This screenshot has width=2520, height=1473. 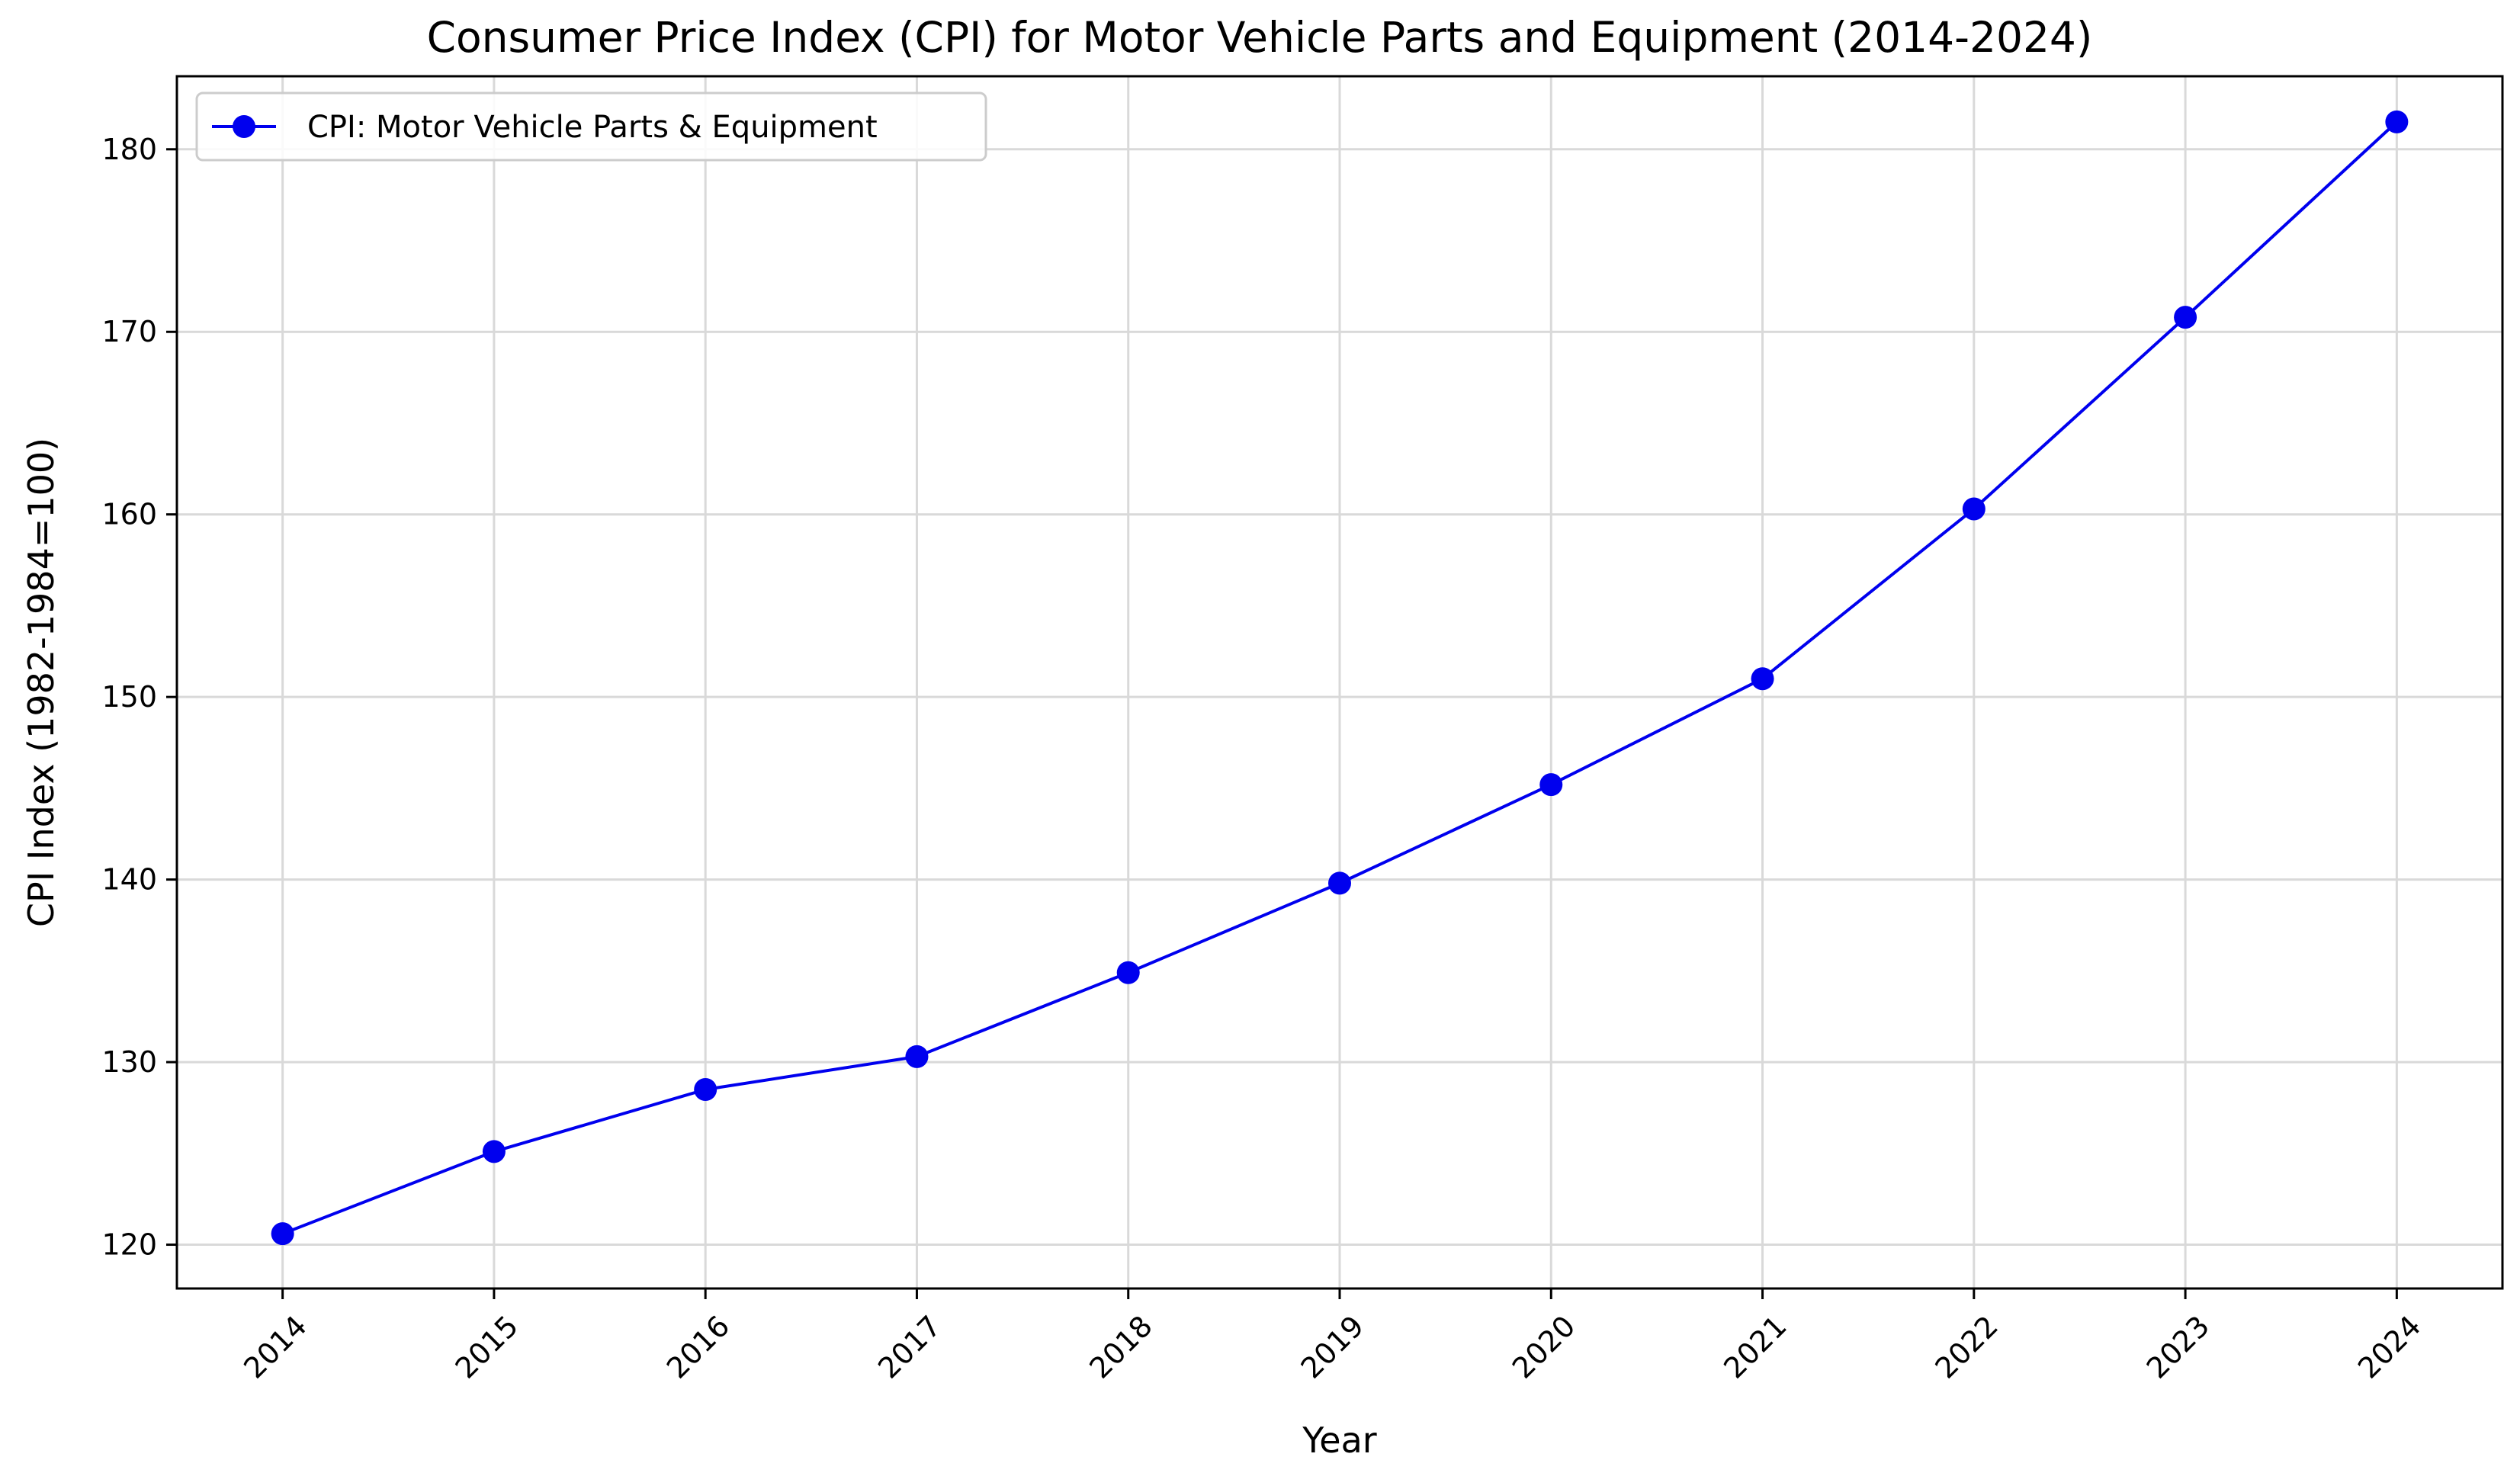 What do you see at coordinates (129, 880) in the screenshot?
I see `y-tick-label: 140` at bounding box center [129, 880].